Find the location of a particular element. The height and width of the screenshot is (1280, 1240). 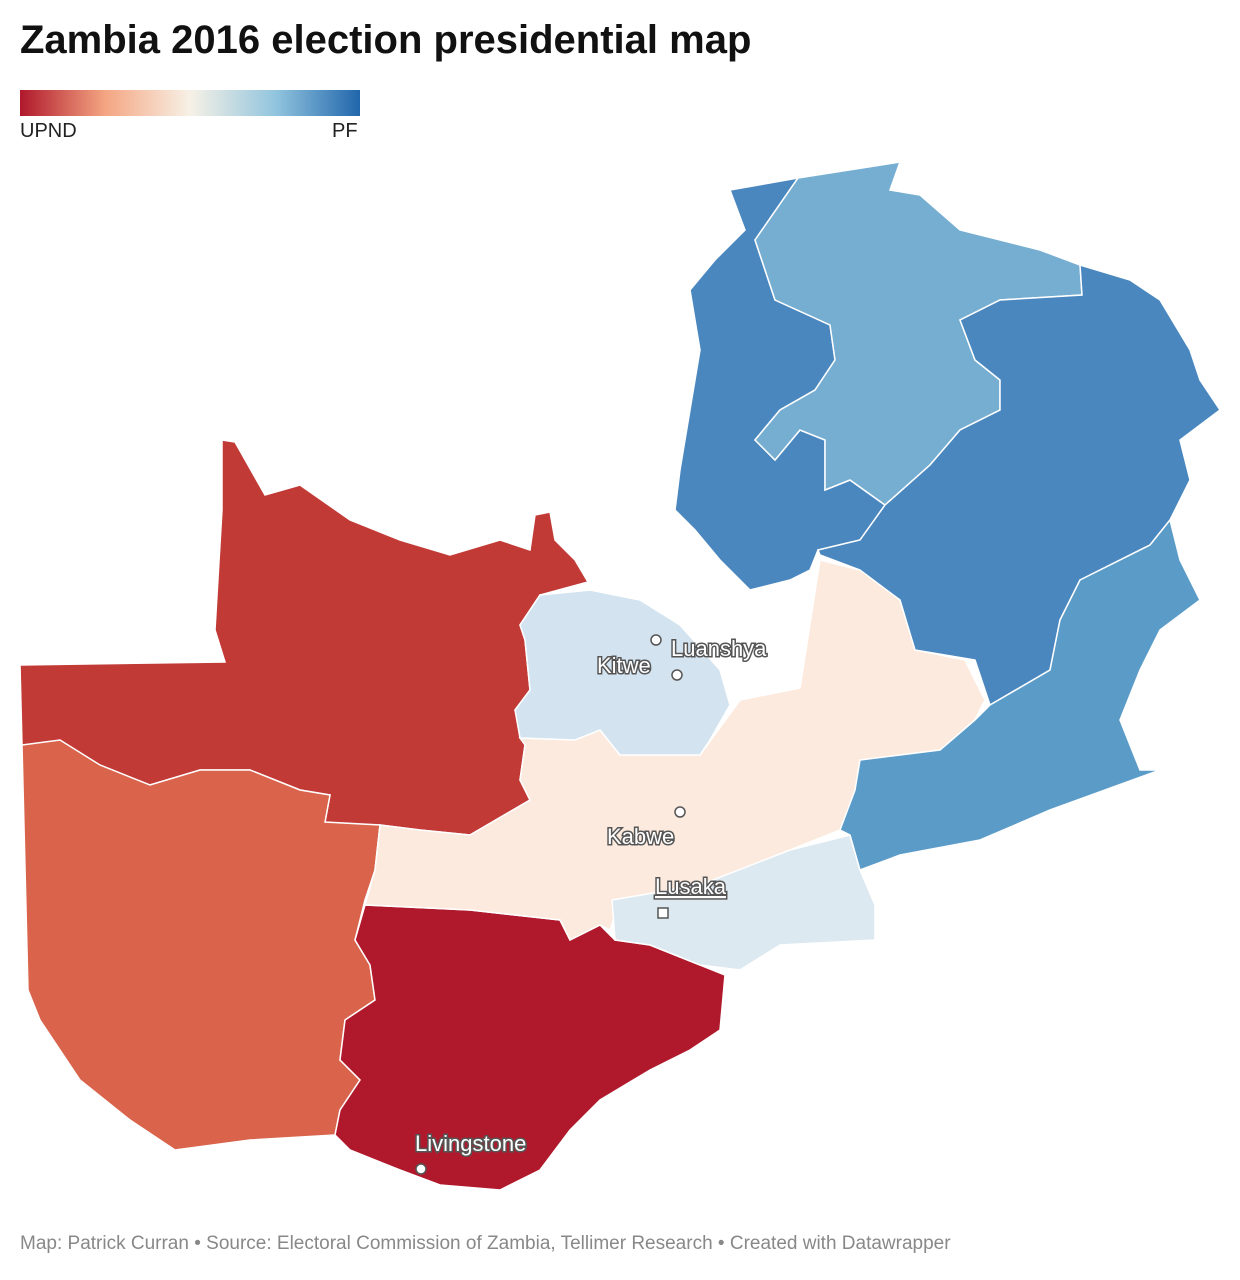

legend-right: PF is located at coordinates (345, 131).